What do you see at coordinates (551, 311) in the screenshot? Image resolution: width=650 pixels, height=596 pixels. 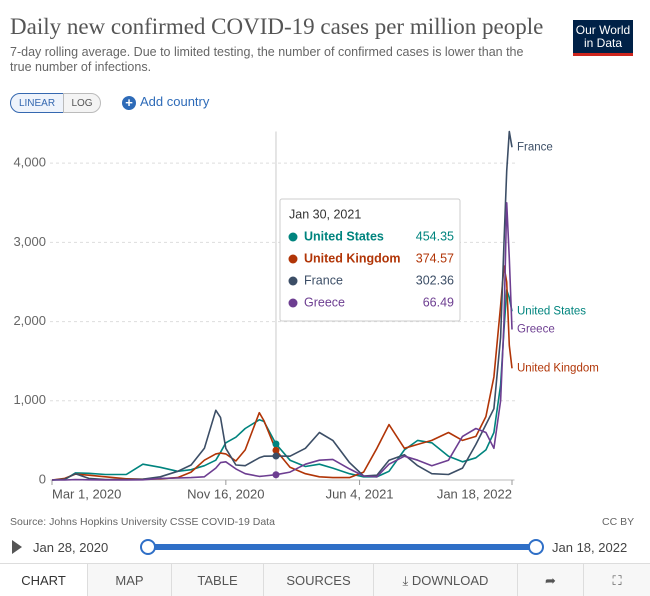 I see `series-label: United States` at bounding box center [551, 311].